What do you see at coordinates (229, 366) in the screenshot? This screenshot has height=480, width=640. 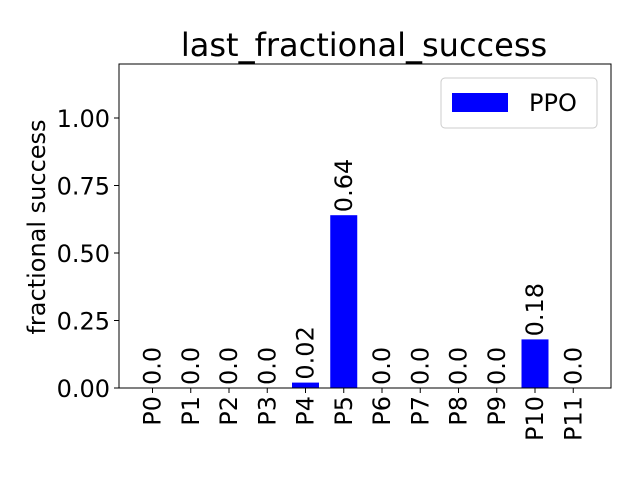 I see `data-label-p2: 0.0` at bounding box center [229, 366].